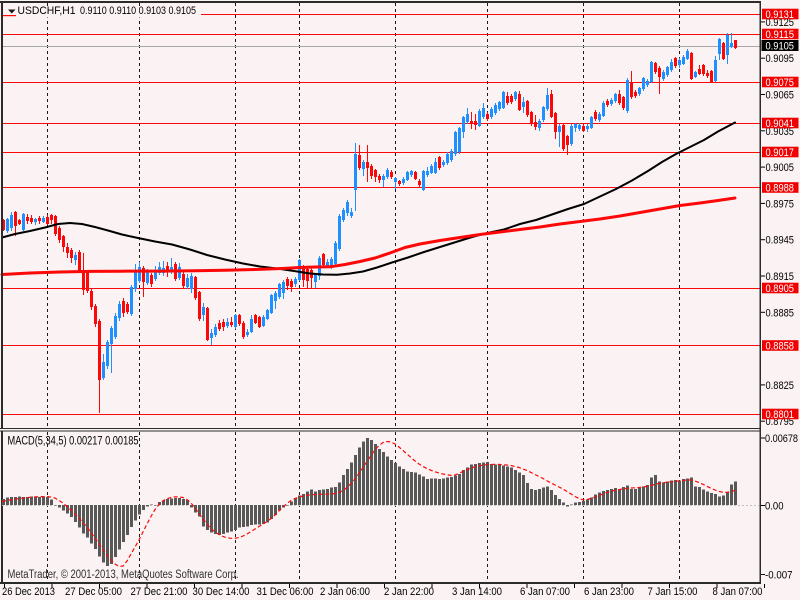  Describe the element at coordinates (28, 592) in the screenshot. I see `svg-text: 26 Dec 2013` at that location.